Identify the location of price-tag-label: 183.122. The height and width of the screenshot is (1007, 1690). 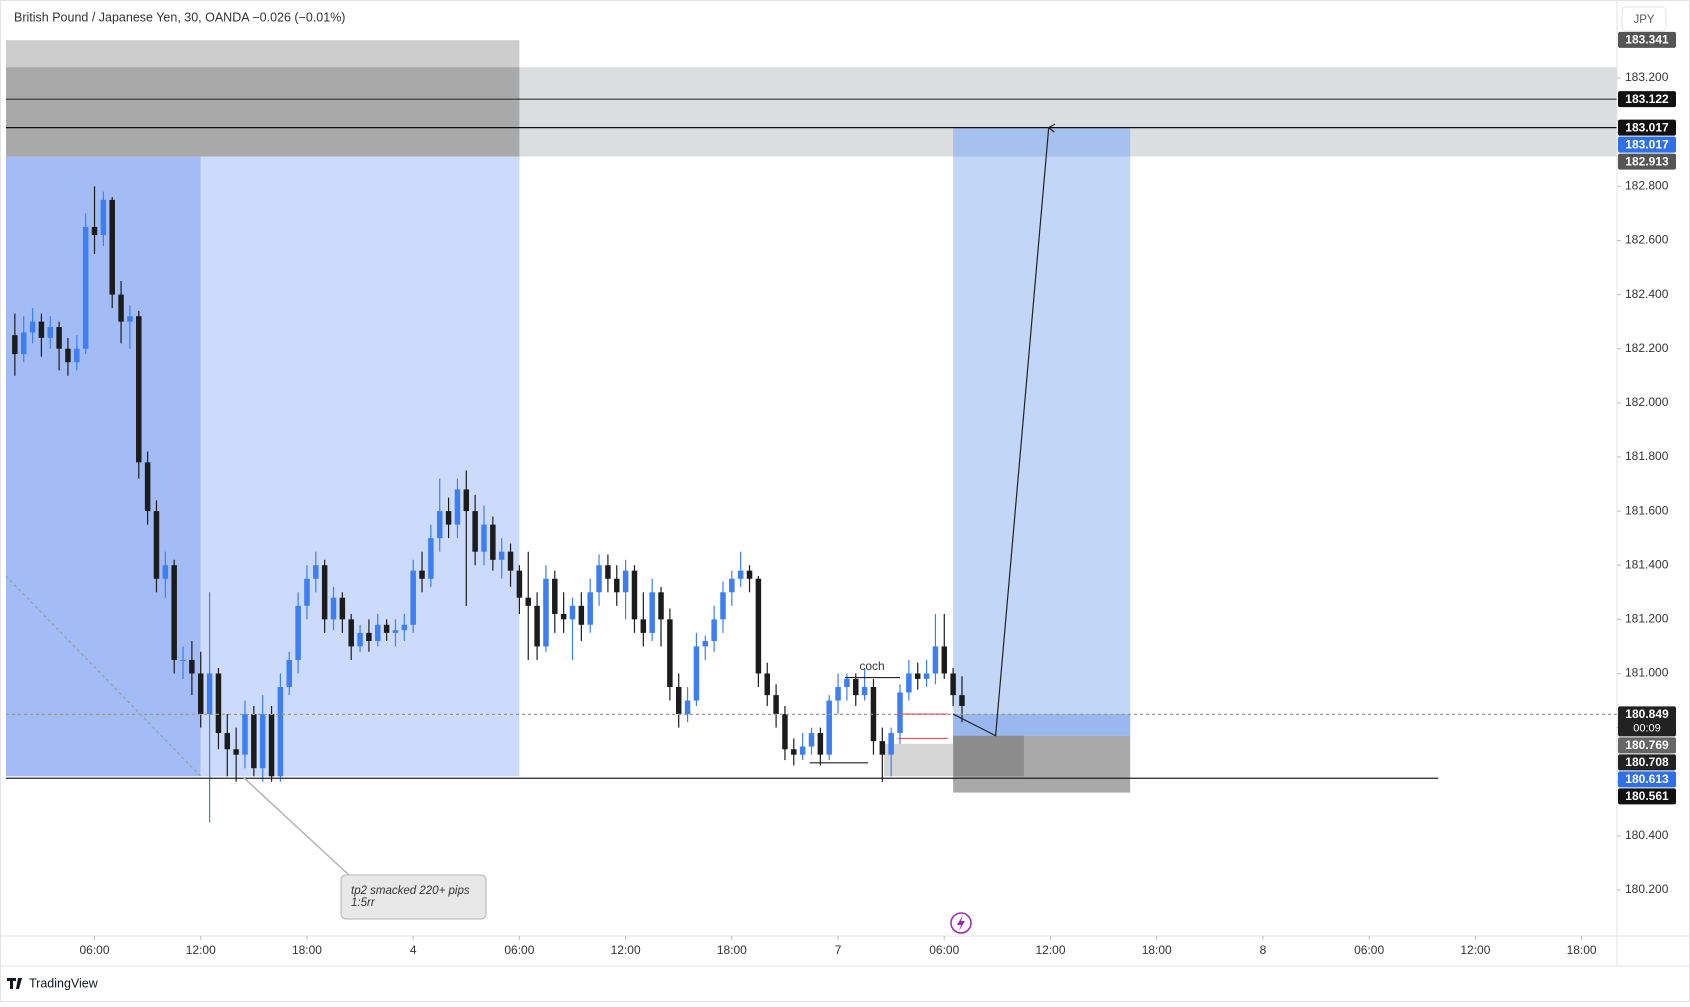
(1647, 99).